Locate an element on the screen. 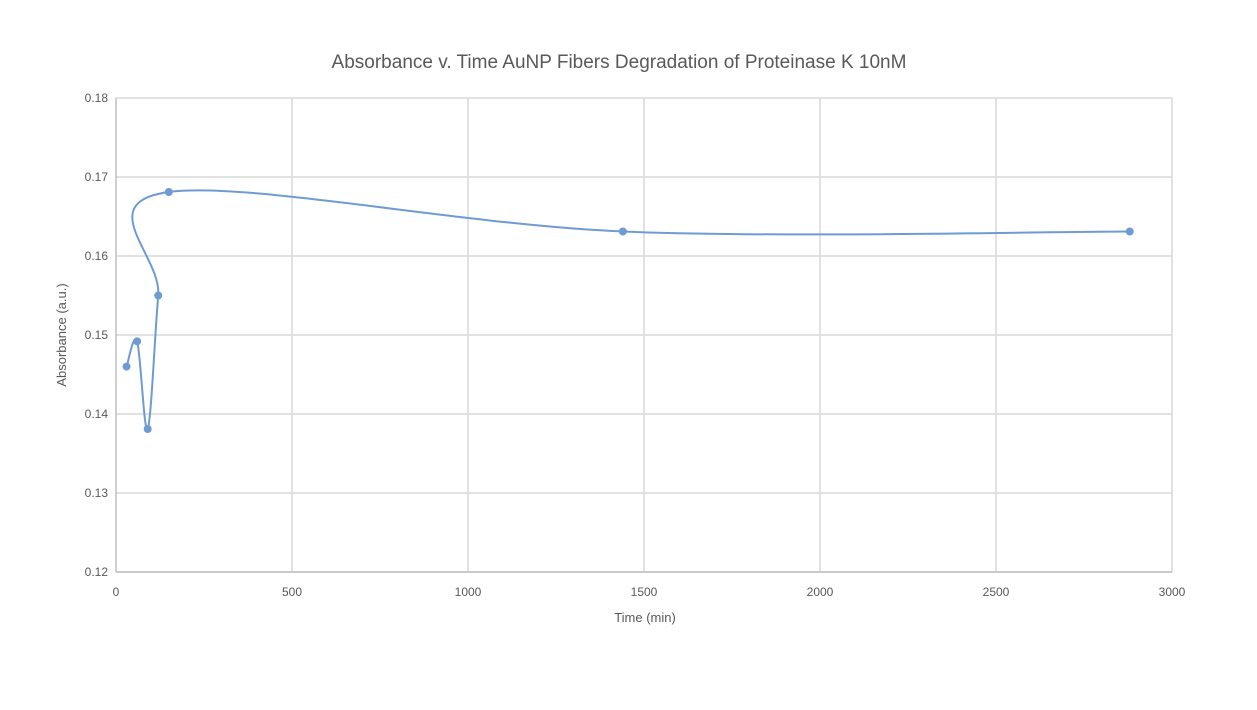  x-axis-label: Time (min) is located at coordinates (645, 617).